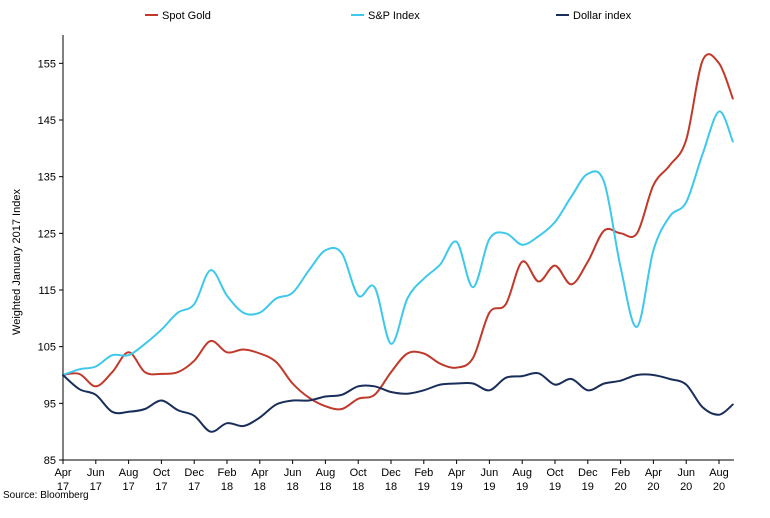 The height and width of the screenshot is (518, 770). I want to click on y-tick-label: 105, so click(47, 348).